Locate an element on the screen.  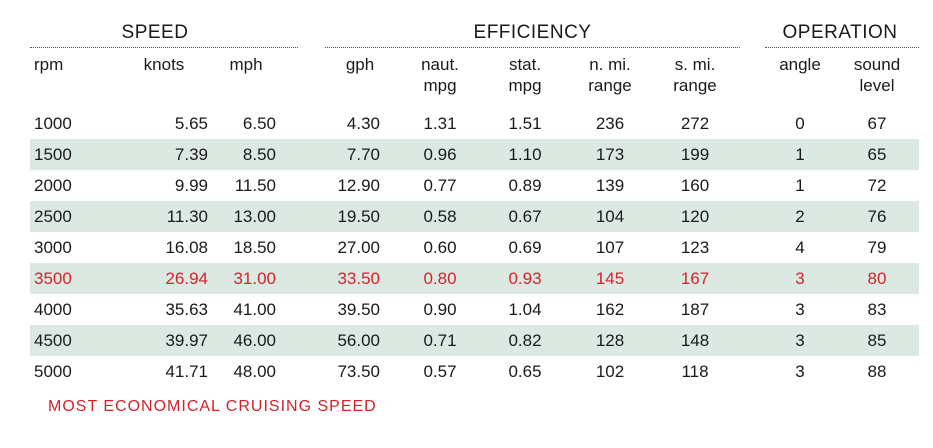
cell-naut-mpg: 0.77 is located at coordinates (440, 185).